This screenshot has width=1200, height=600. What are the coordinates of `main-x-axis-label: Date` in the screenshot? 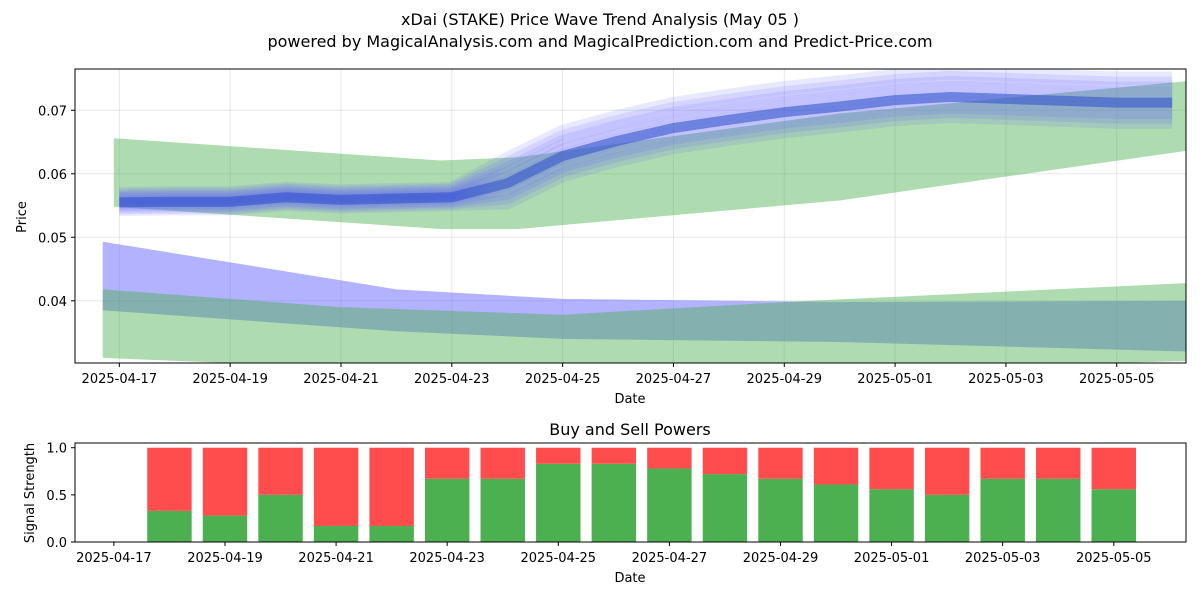 It's located at (629, 399).